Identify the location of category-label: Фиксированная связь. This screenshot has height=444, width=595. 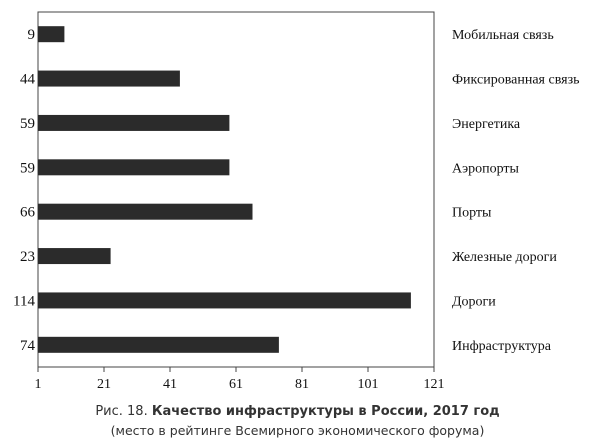
(515, 80).